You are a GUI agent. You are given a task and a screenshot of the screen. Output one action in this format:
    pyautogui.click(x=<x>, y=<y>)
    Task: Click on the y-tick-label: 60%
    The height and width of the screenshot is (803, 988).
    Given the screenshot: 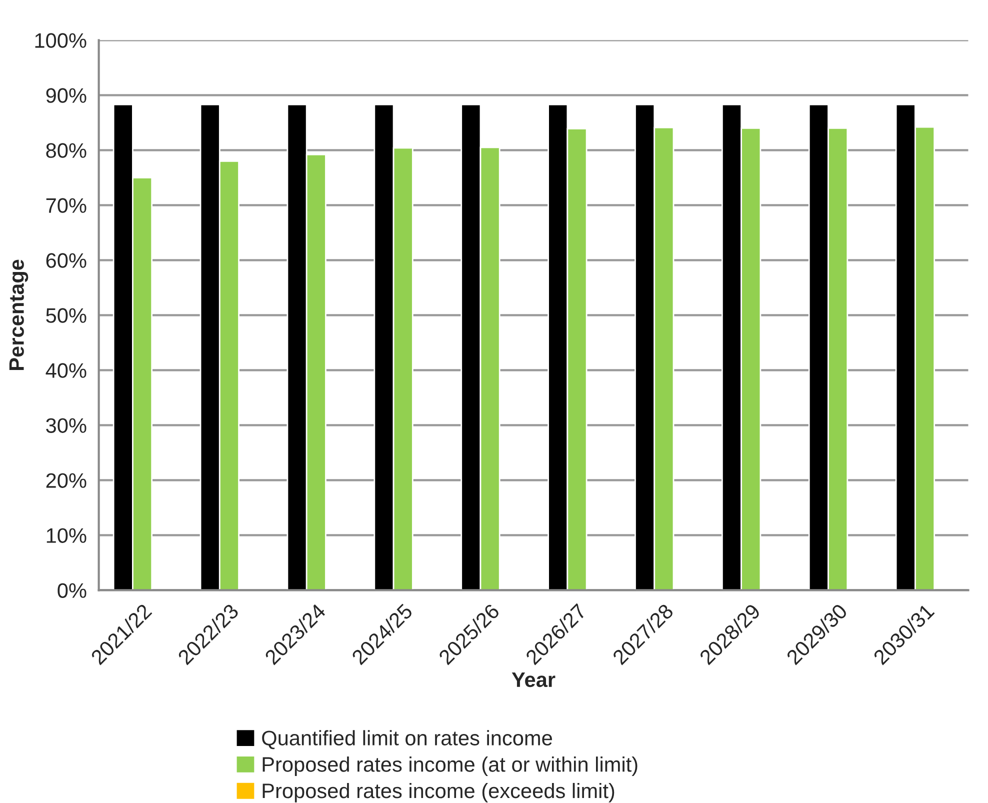 What is the action you would take?
    pyautogui.click(x=66, y=260)
    